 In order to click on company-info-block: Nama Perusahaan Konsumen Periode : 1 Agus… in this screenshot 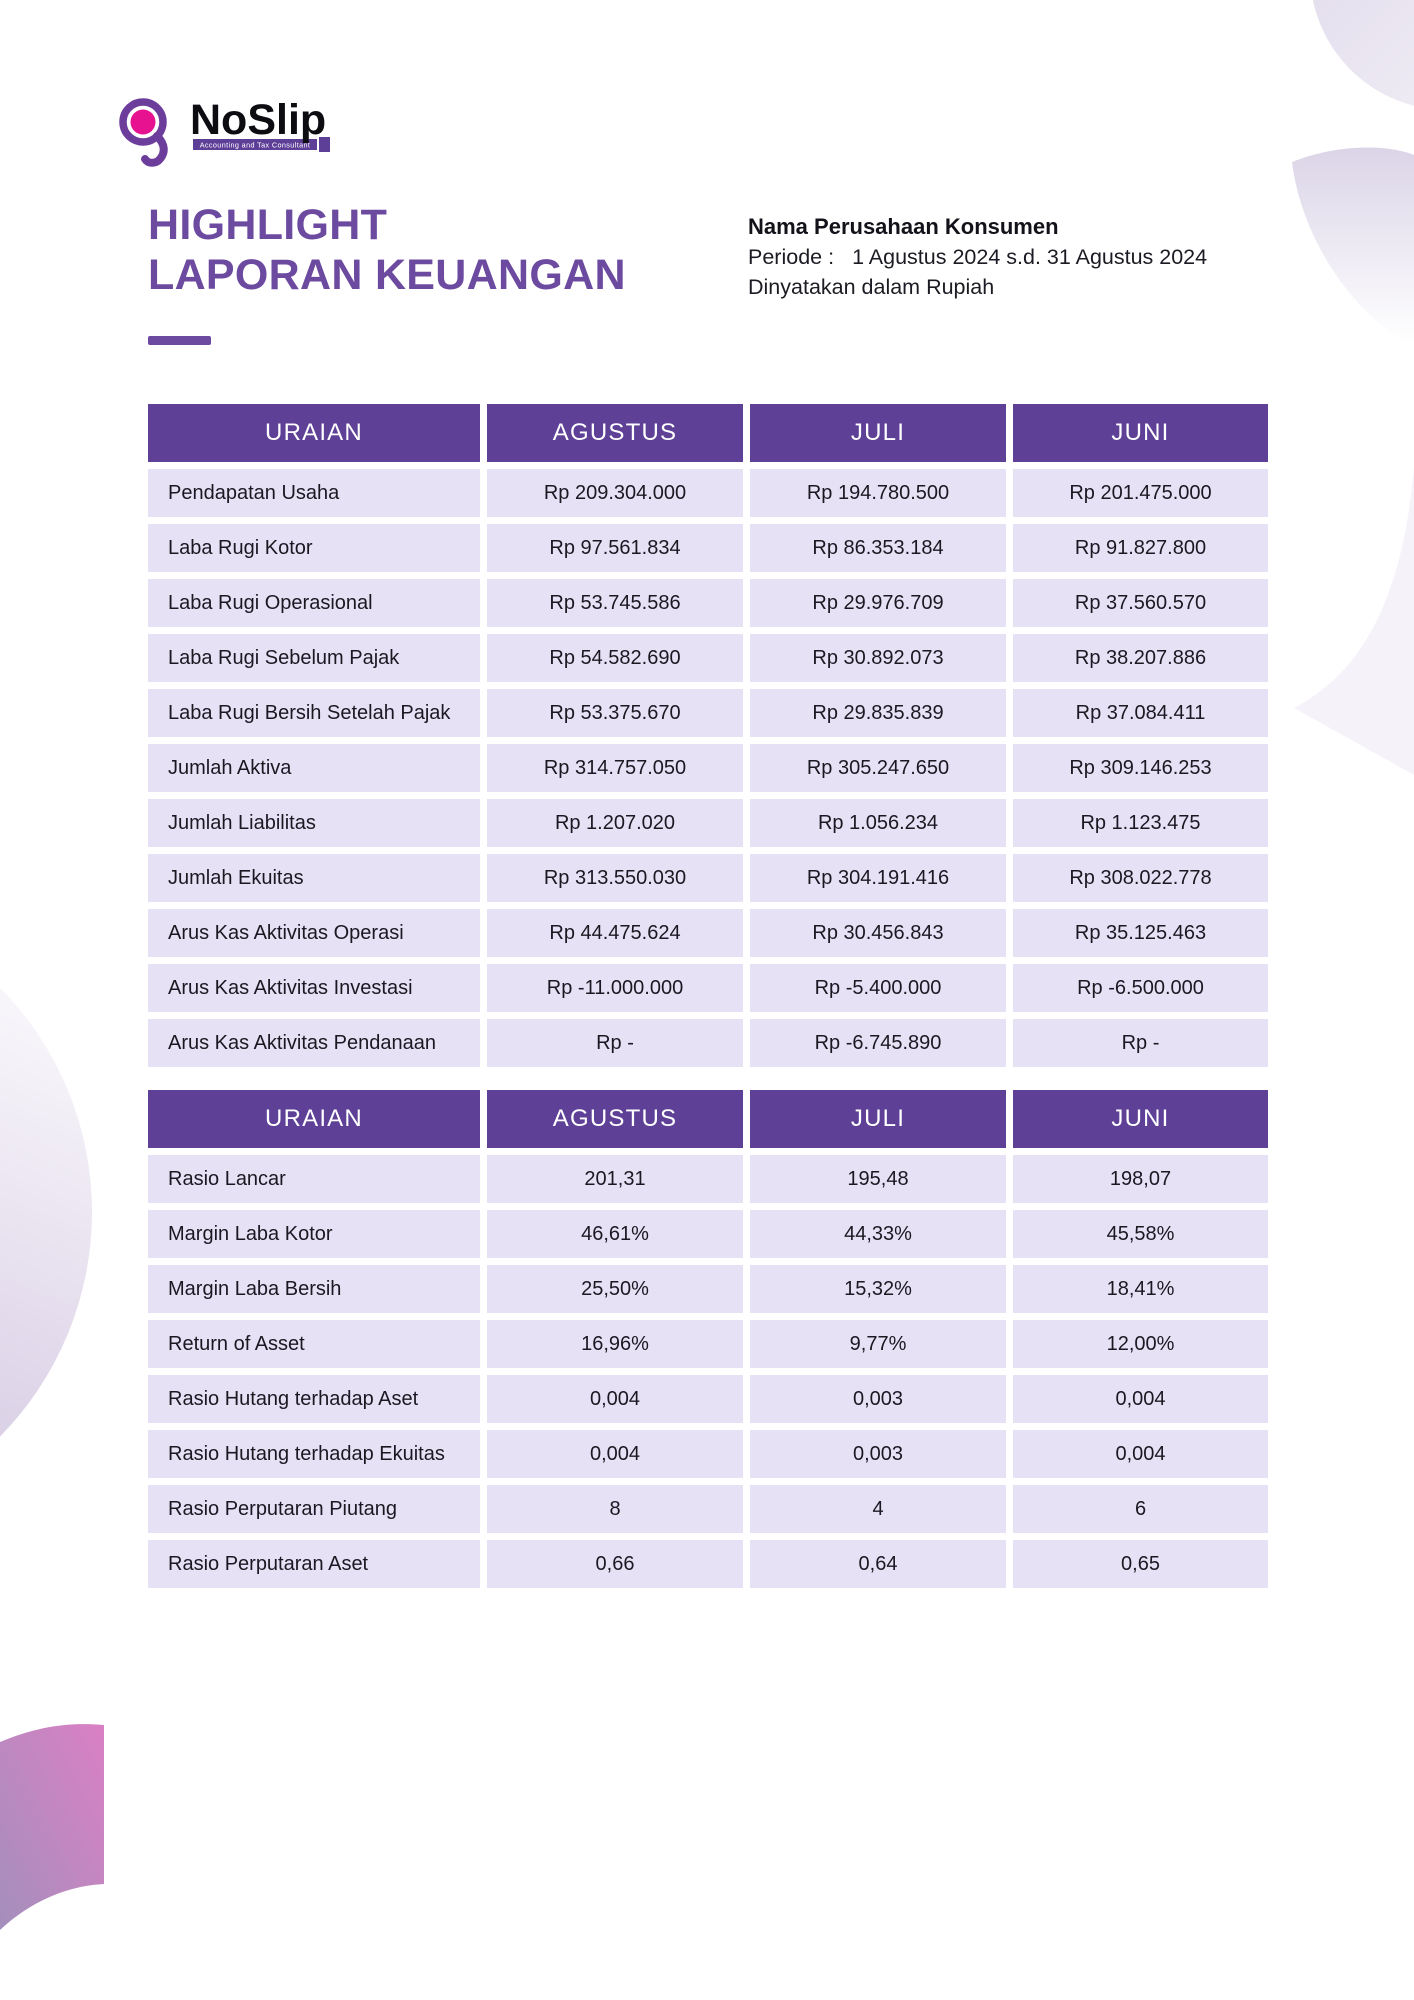, I will do `click(1018, 257)`.